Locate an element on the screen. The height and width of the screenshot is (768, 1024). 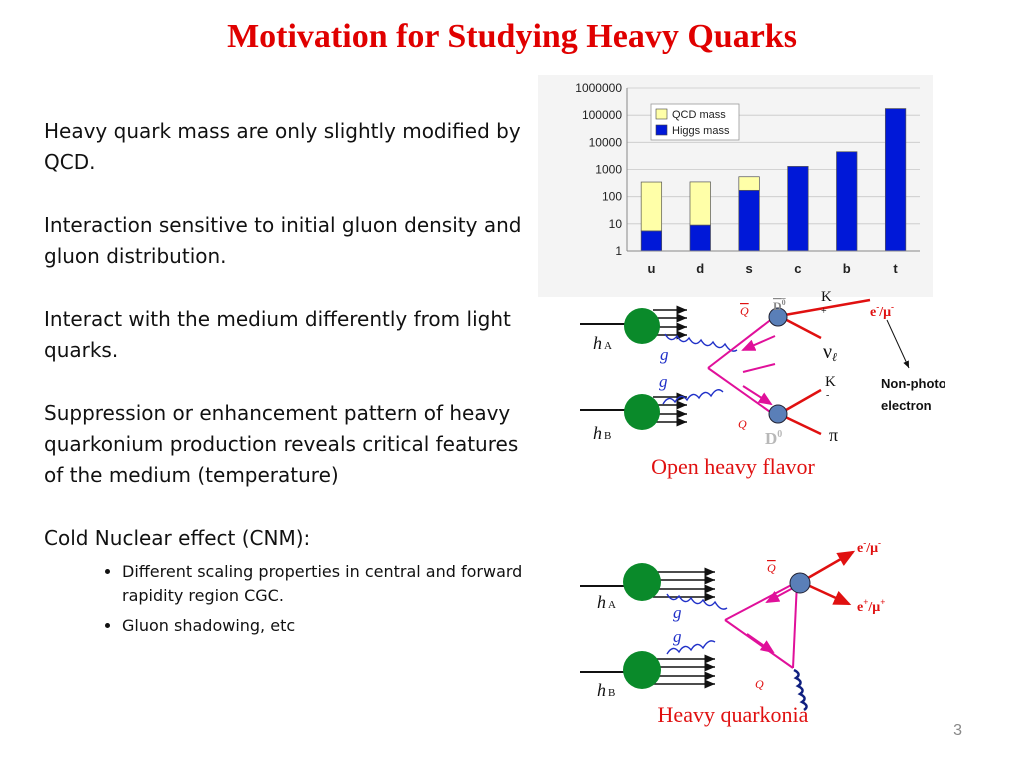
y-tick-label: 1000 is located at coordinates (608, 170).